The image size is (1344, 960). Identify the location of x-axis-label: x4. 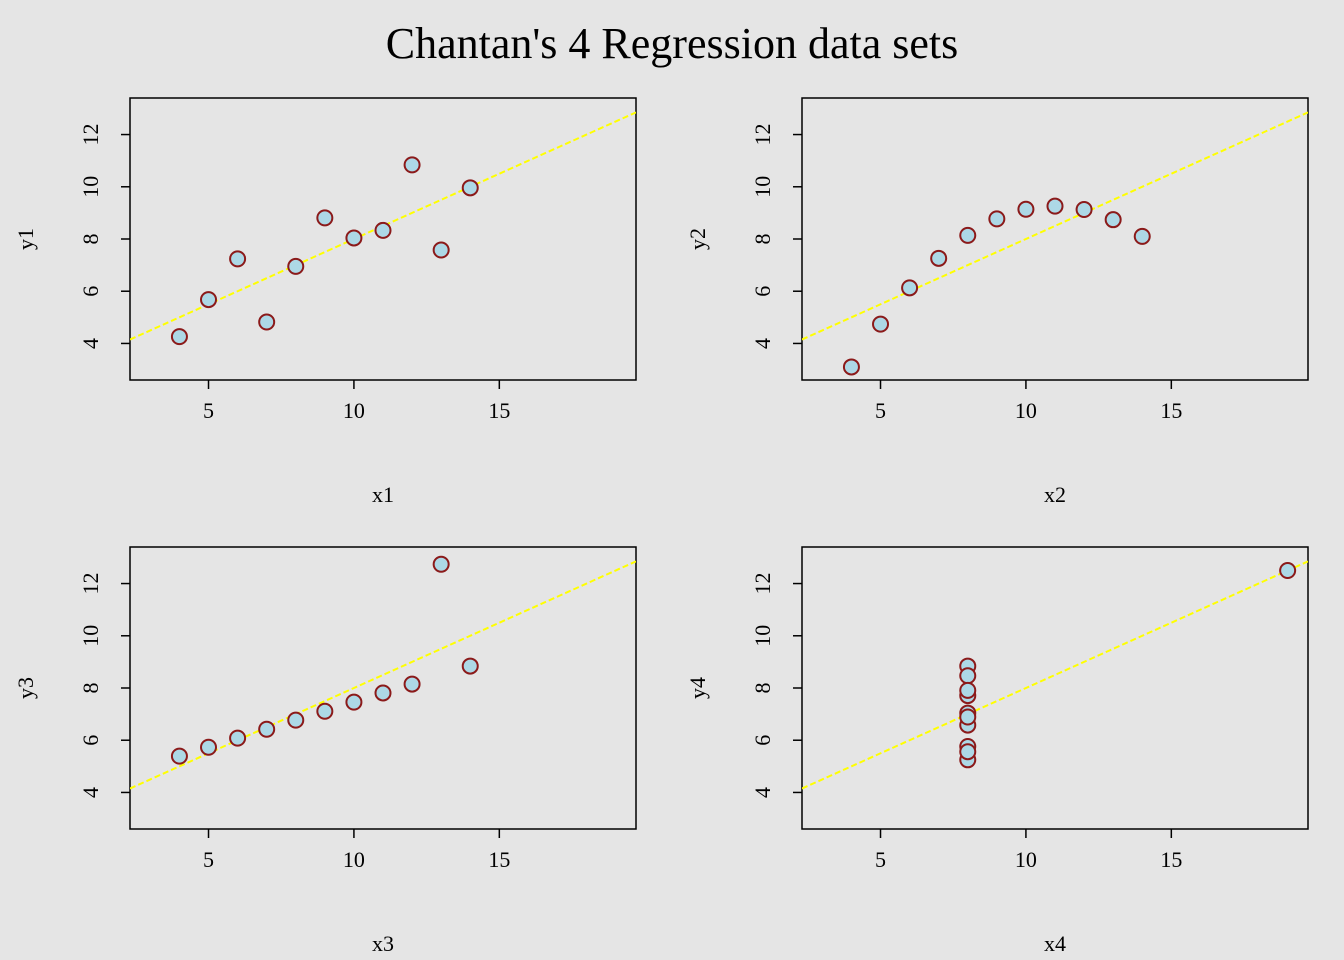
(1055, 943).